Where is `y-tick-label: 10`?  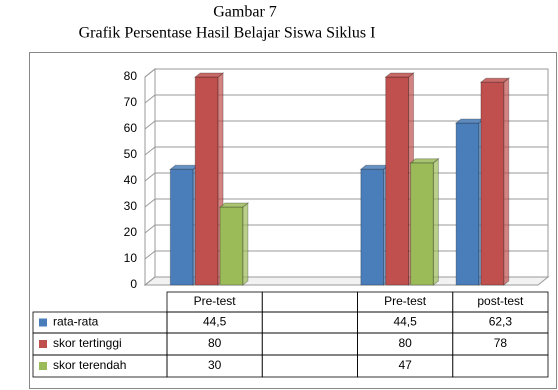 y-tick-label: 10 is located at coordinates (131, 258).